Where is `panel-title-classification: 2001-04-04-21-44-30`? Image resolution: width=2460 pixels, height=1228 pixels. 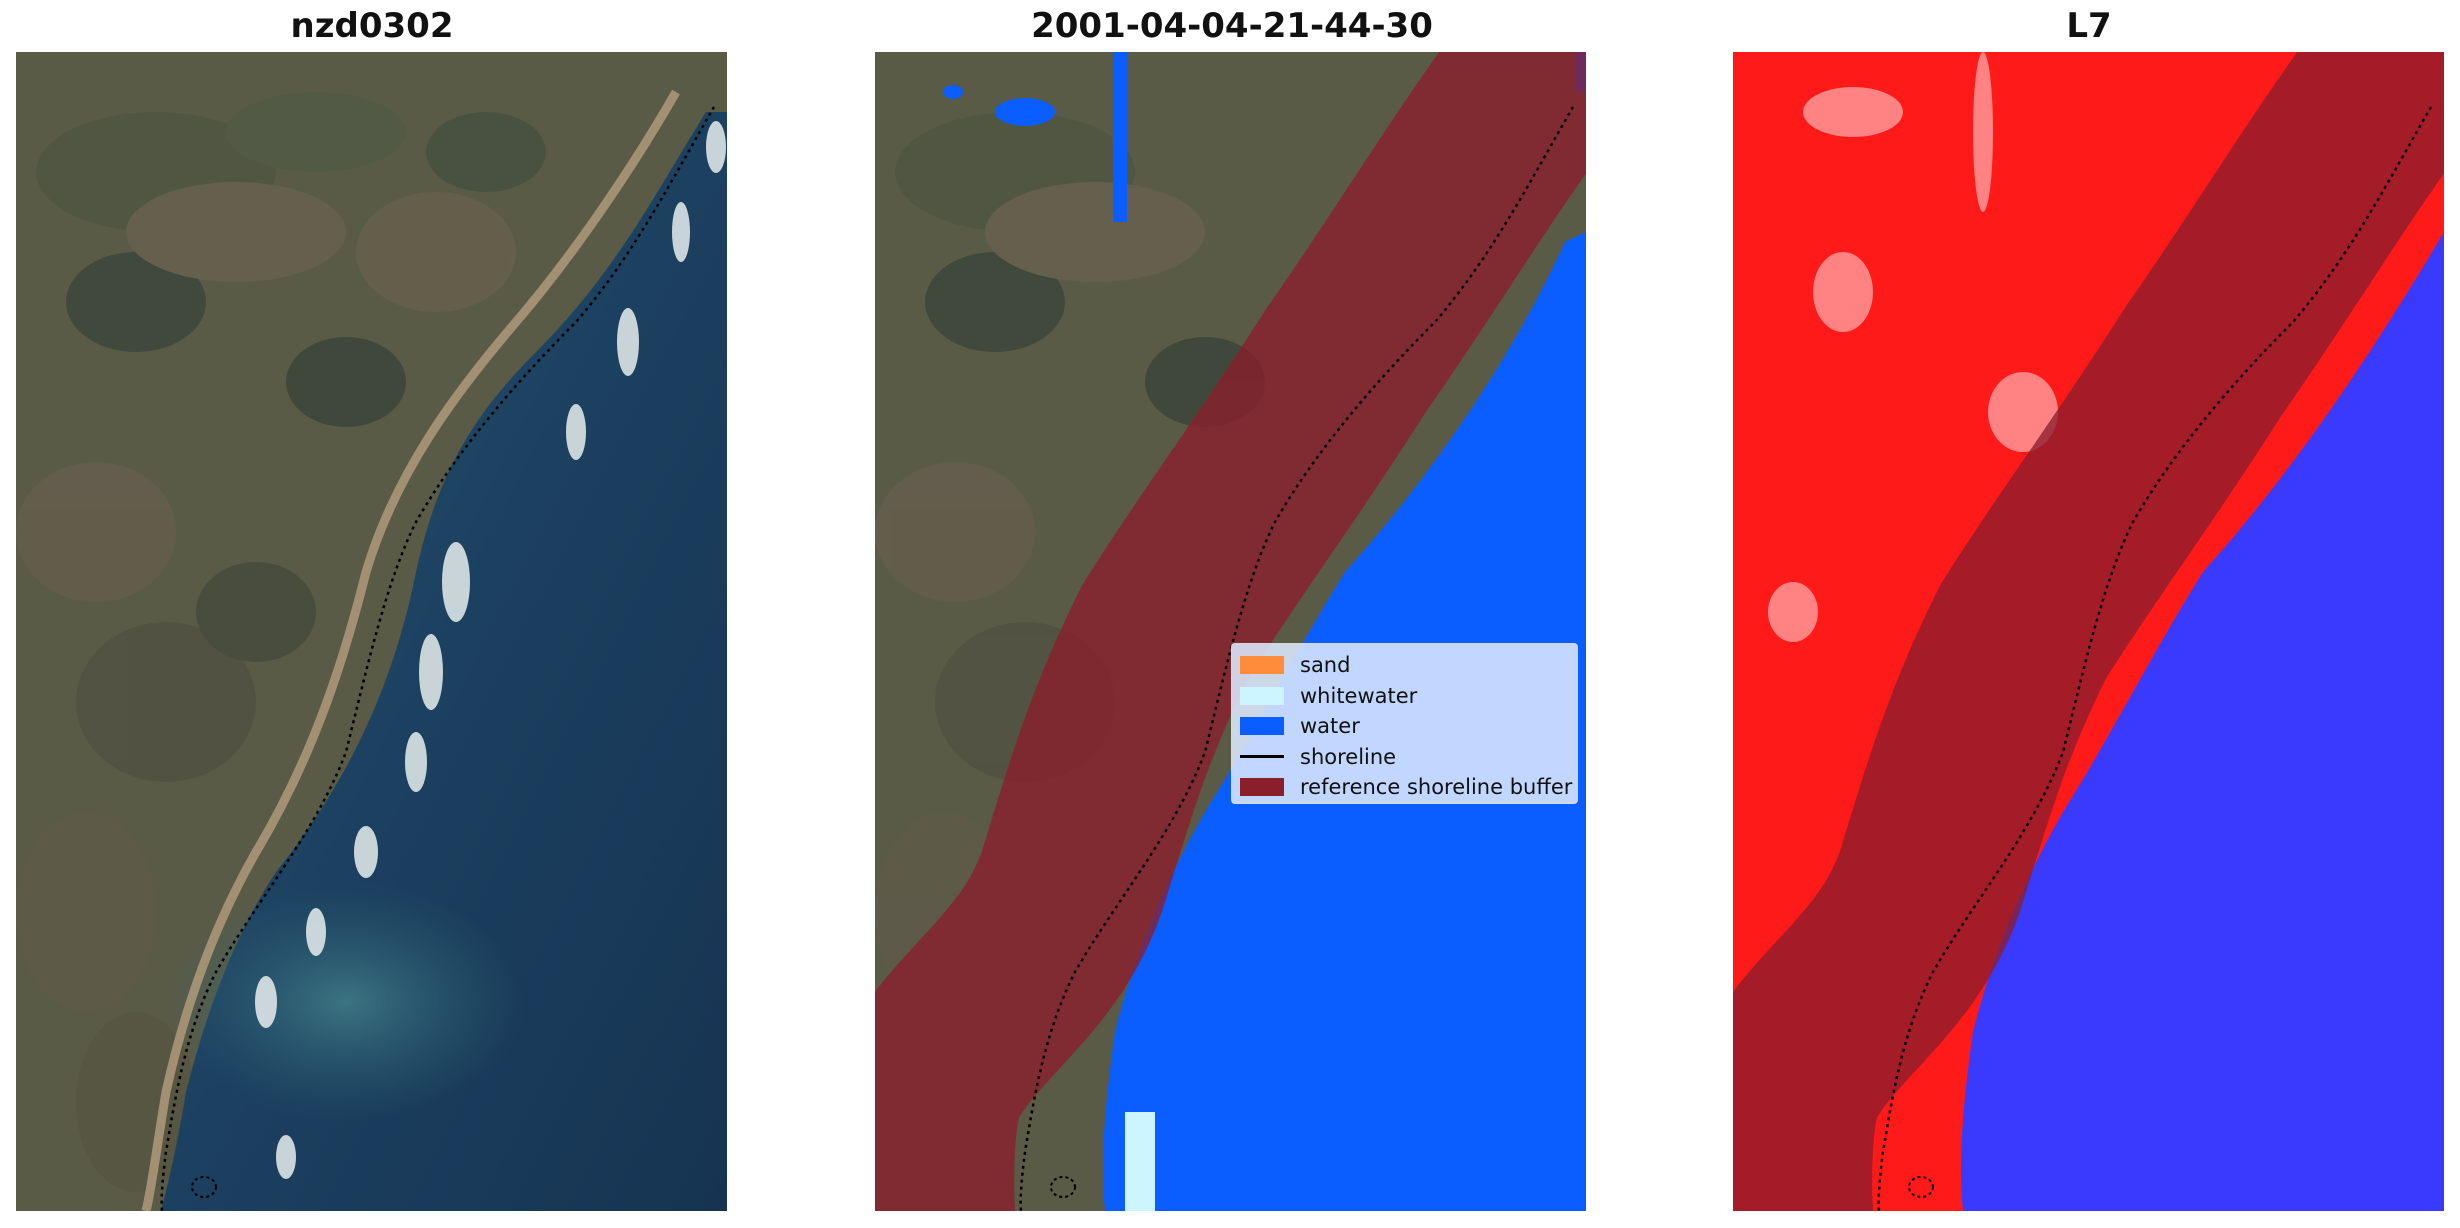
panel-title-classification: 2001-04-04-21-44-30 is located at coordinates (1232, 26).